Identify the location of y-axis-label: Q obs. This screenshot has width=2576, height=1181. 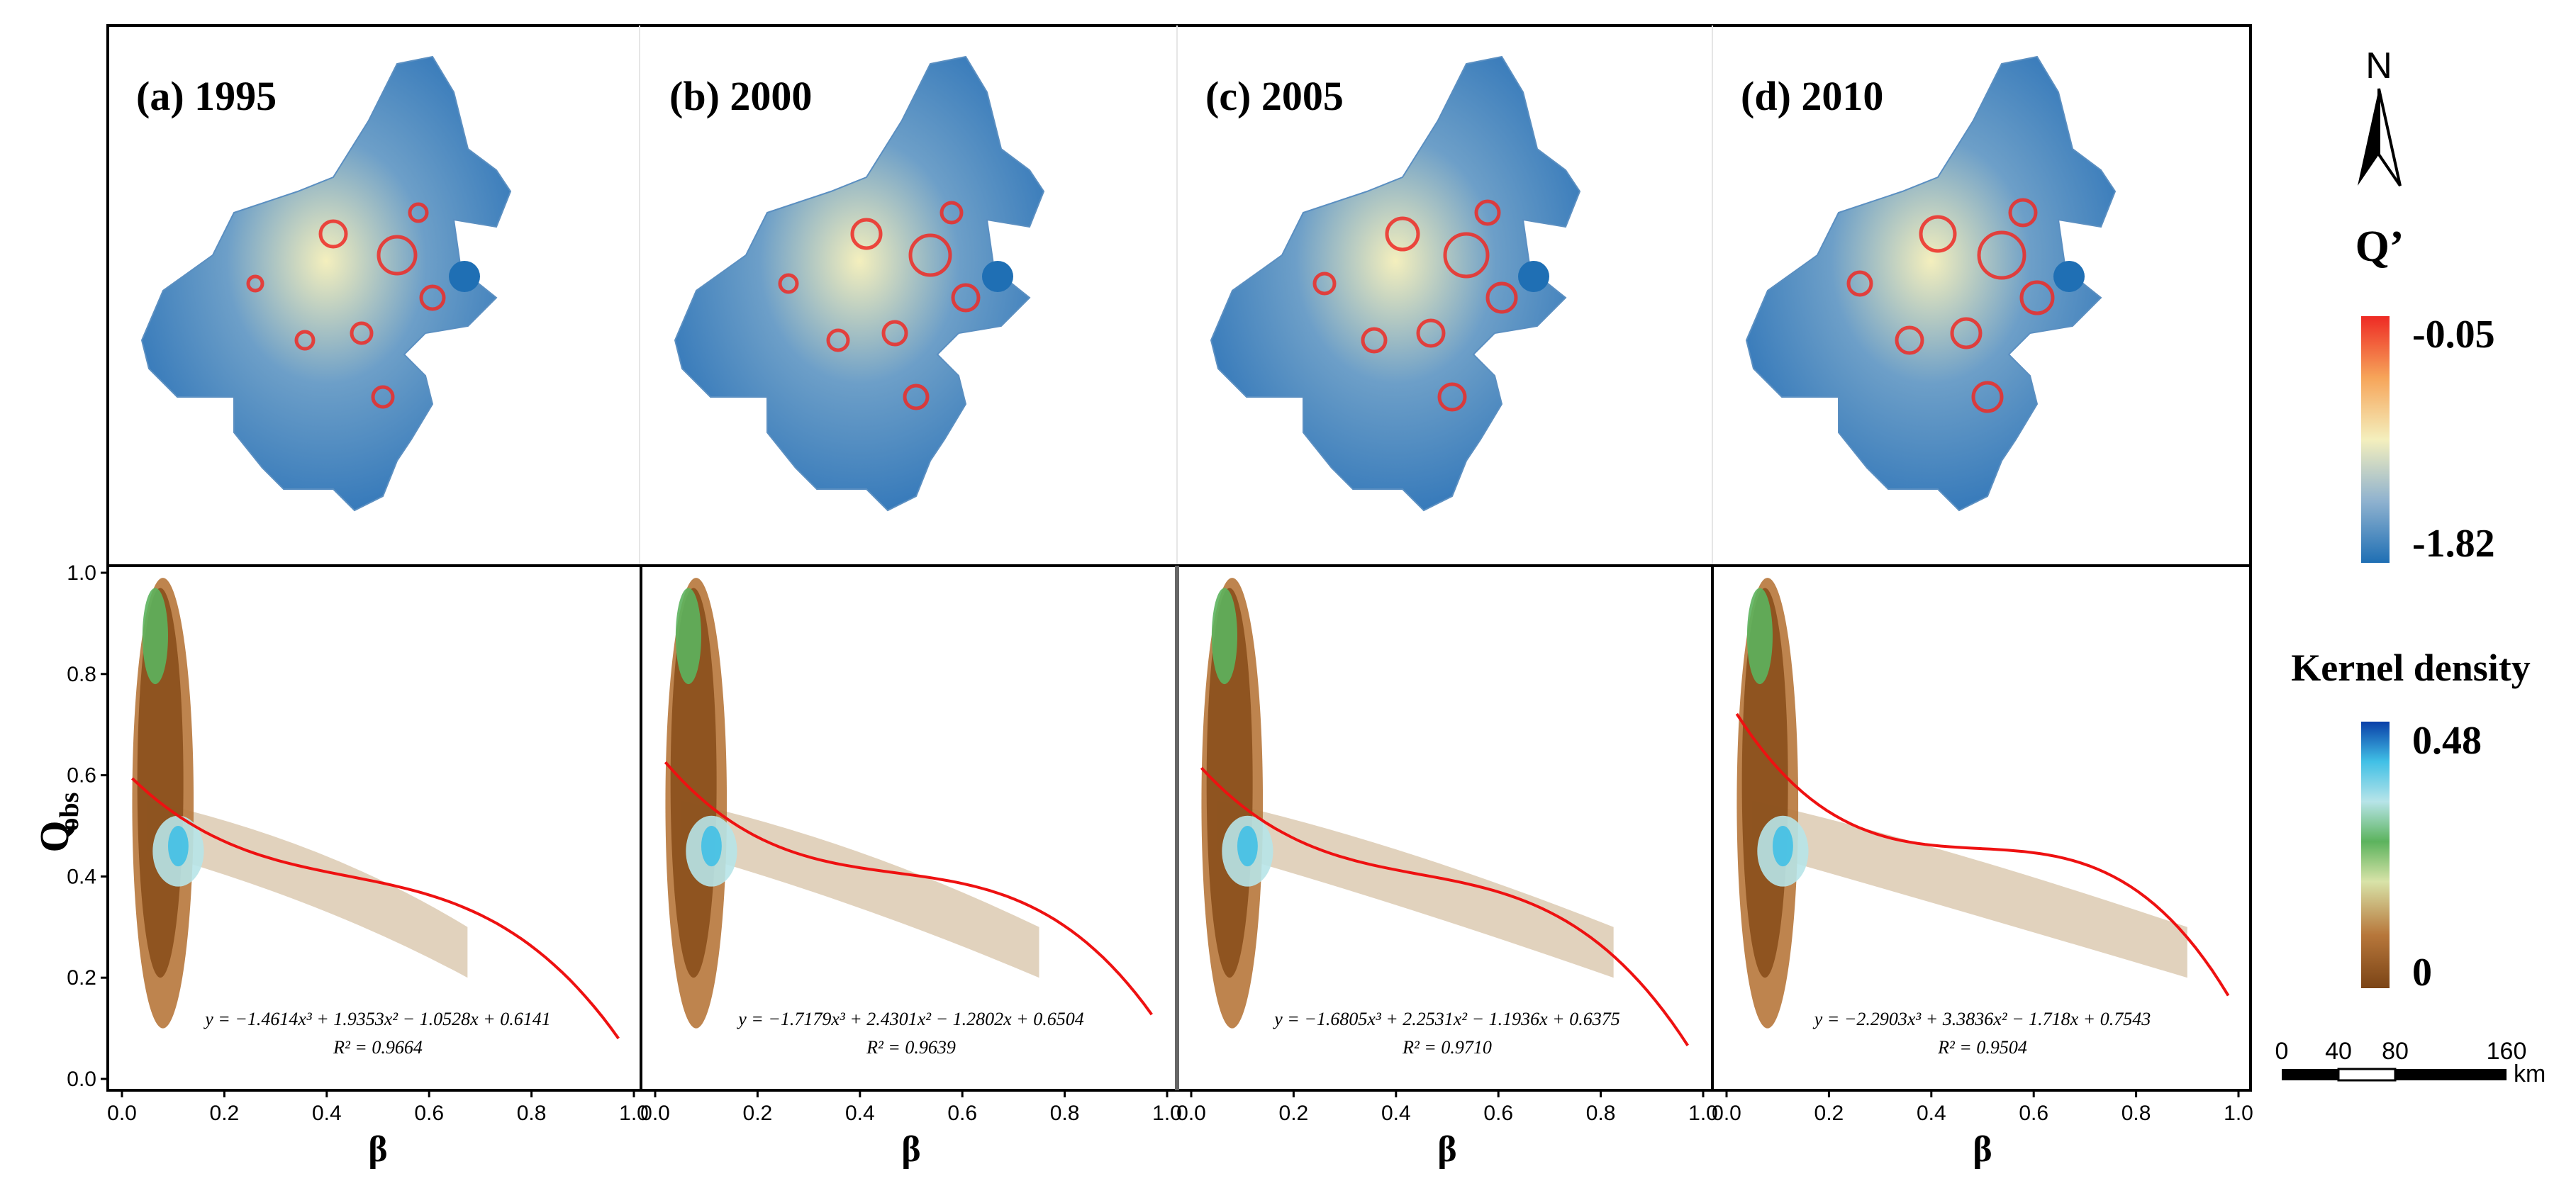
(57, 823).